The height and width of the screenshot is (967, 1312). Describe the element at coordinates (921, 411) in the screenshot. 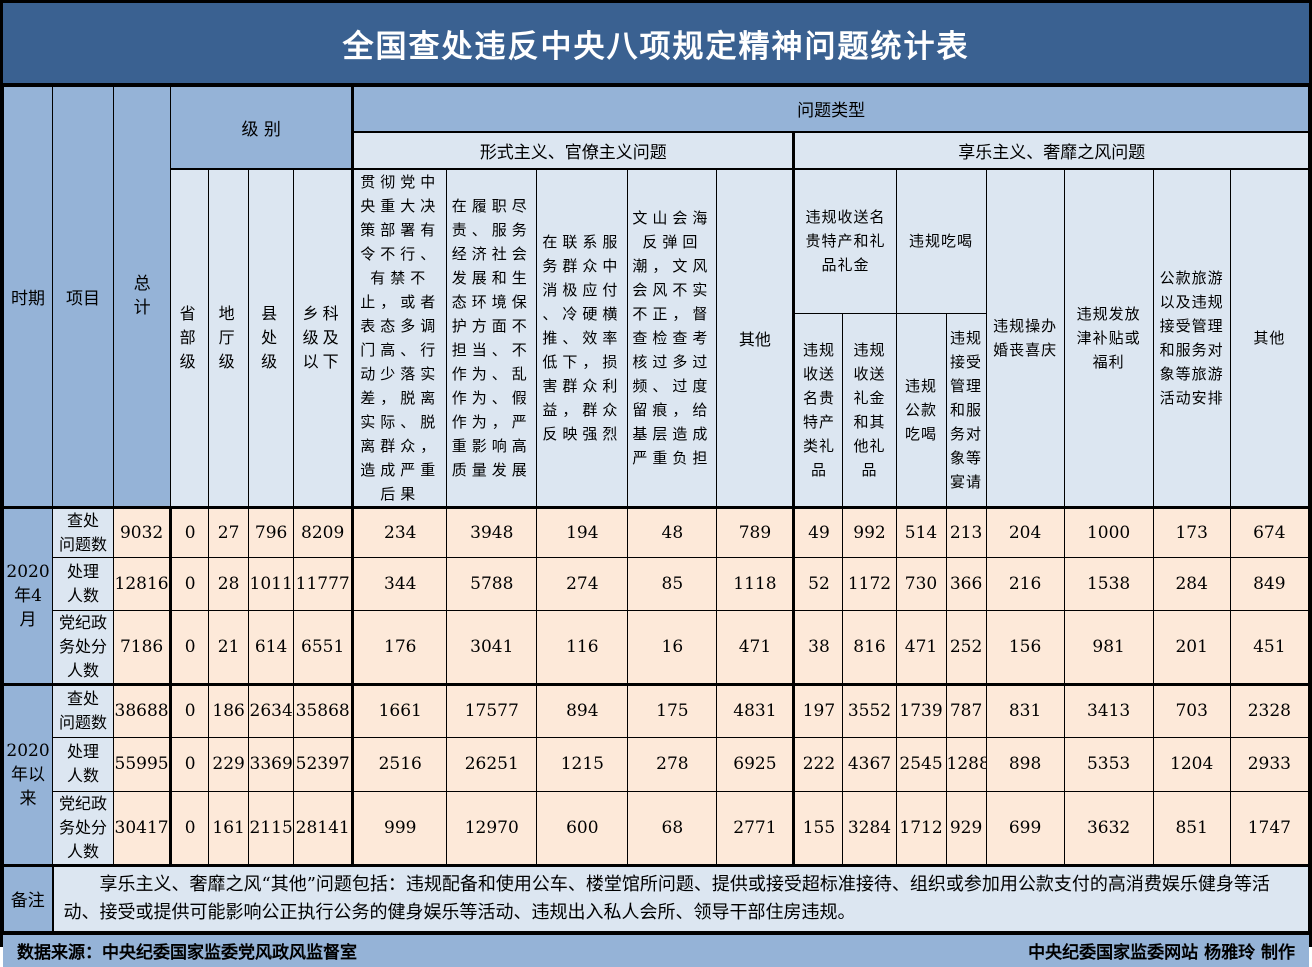

I see `header-dining-public-funds: 违规 公款 吃喝` at that location.